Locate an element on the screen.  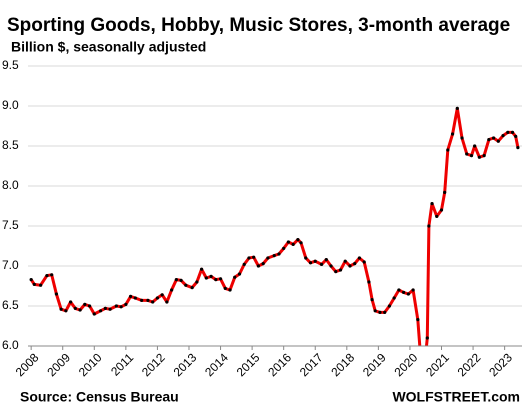
x-tick-label: 2008 is located at coordinates (27, 364).